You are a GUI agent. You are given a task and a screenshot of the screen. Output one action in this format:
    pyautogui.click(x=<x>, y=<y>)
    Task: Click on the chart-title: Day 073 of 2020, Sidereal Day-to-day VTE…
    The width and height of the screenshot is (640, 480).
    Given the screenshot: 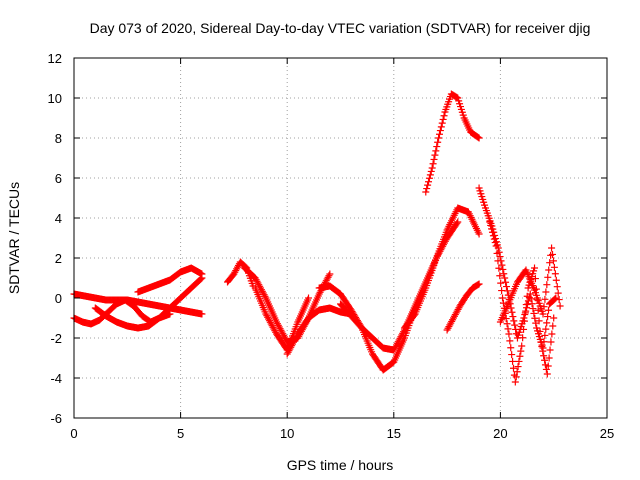 What is the action you would take?
    pyautogui.click(x=340, y=28)
    